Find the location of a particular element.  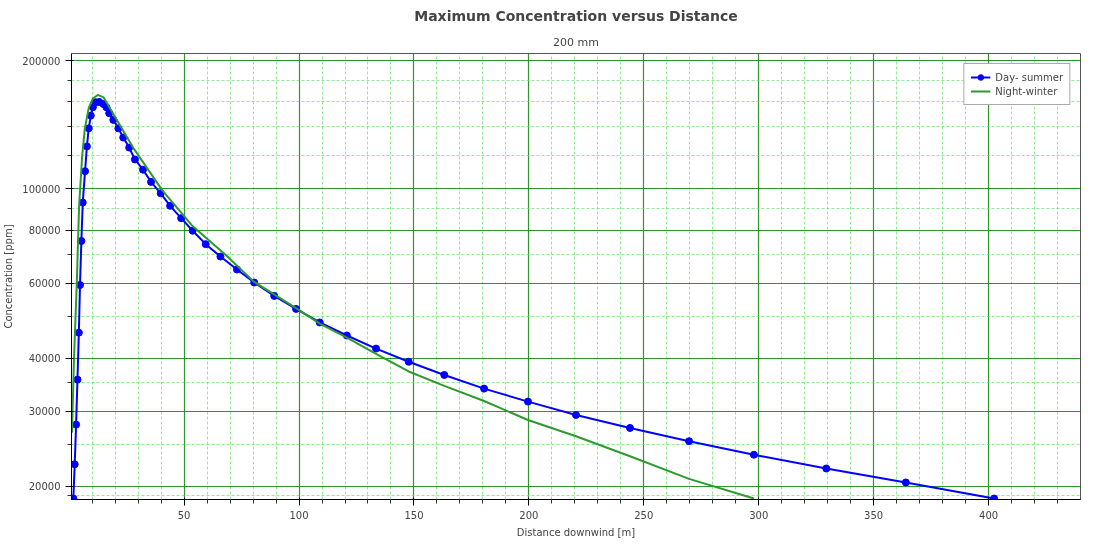

x-tick-label: 300 is located at coordinates (759, 515).